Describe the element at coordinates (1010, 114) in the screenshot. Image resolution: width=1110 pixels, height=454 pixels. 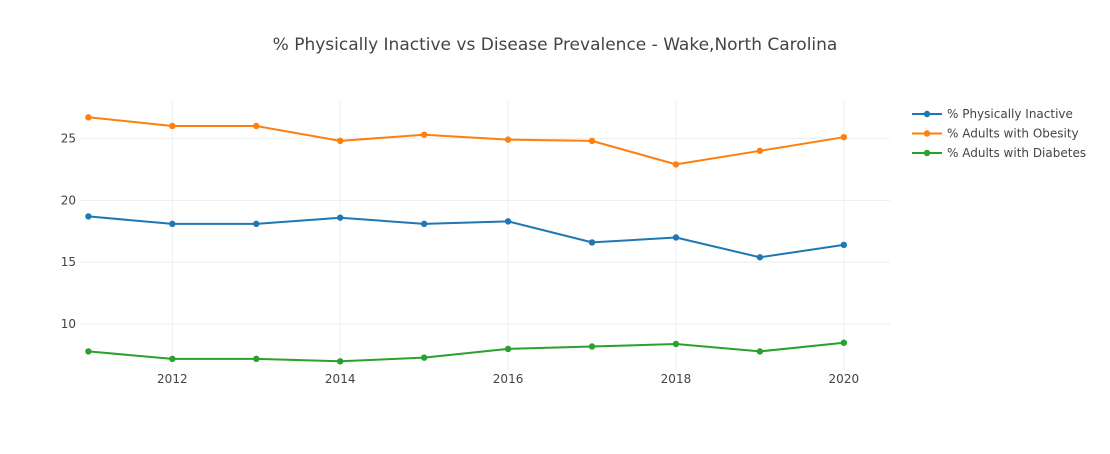
I see `legend-label: % Physically Inactive` at that location.